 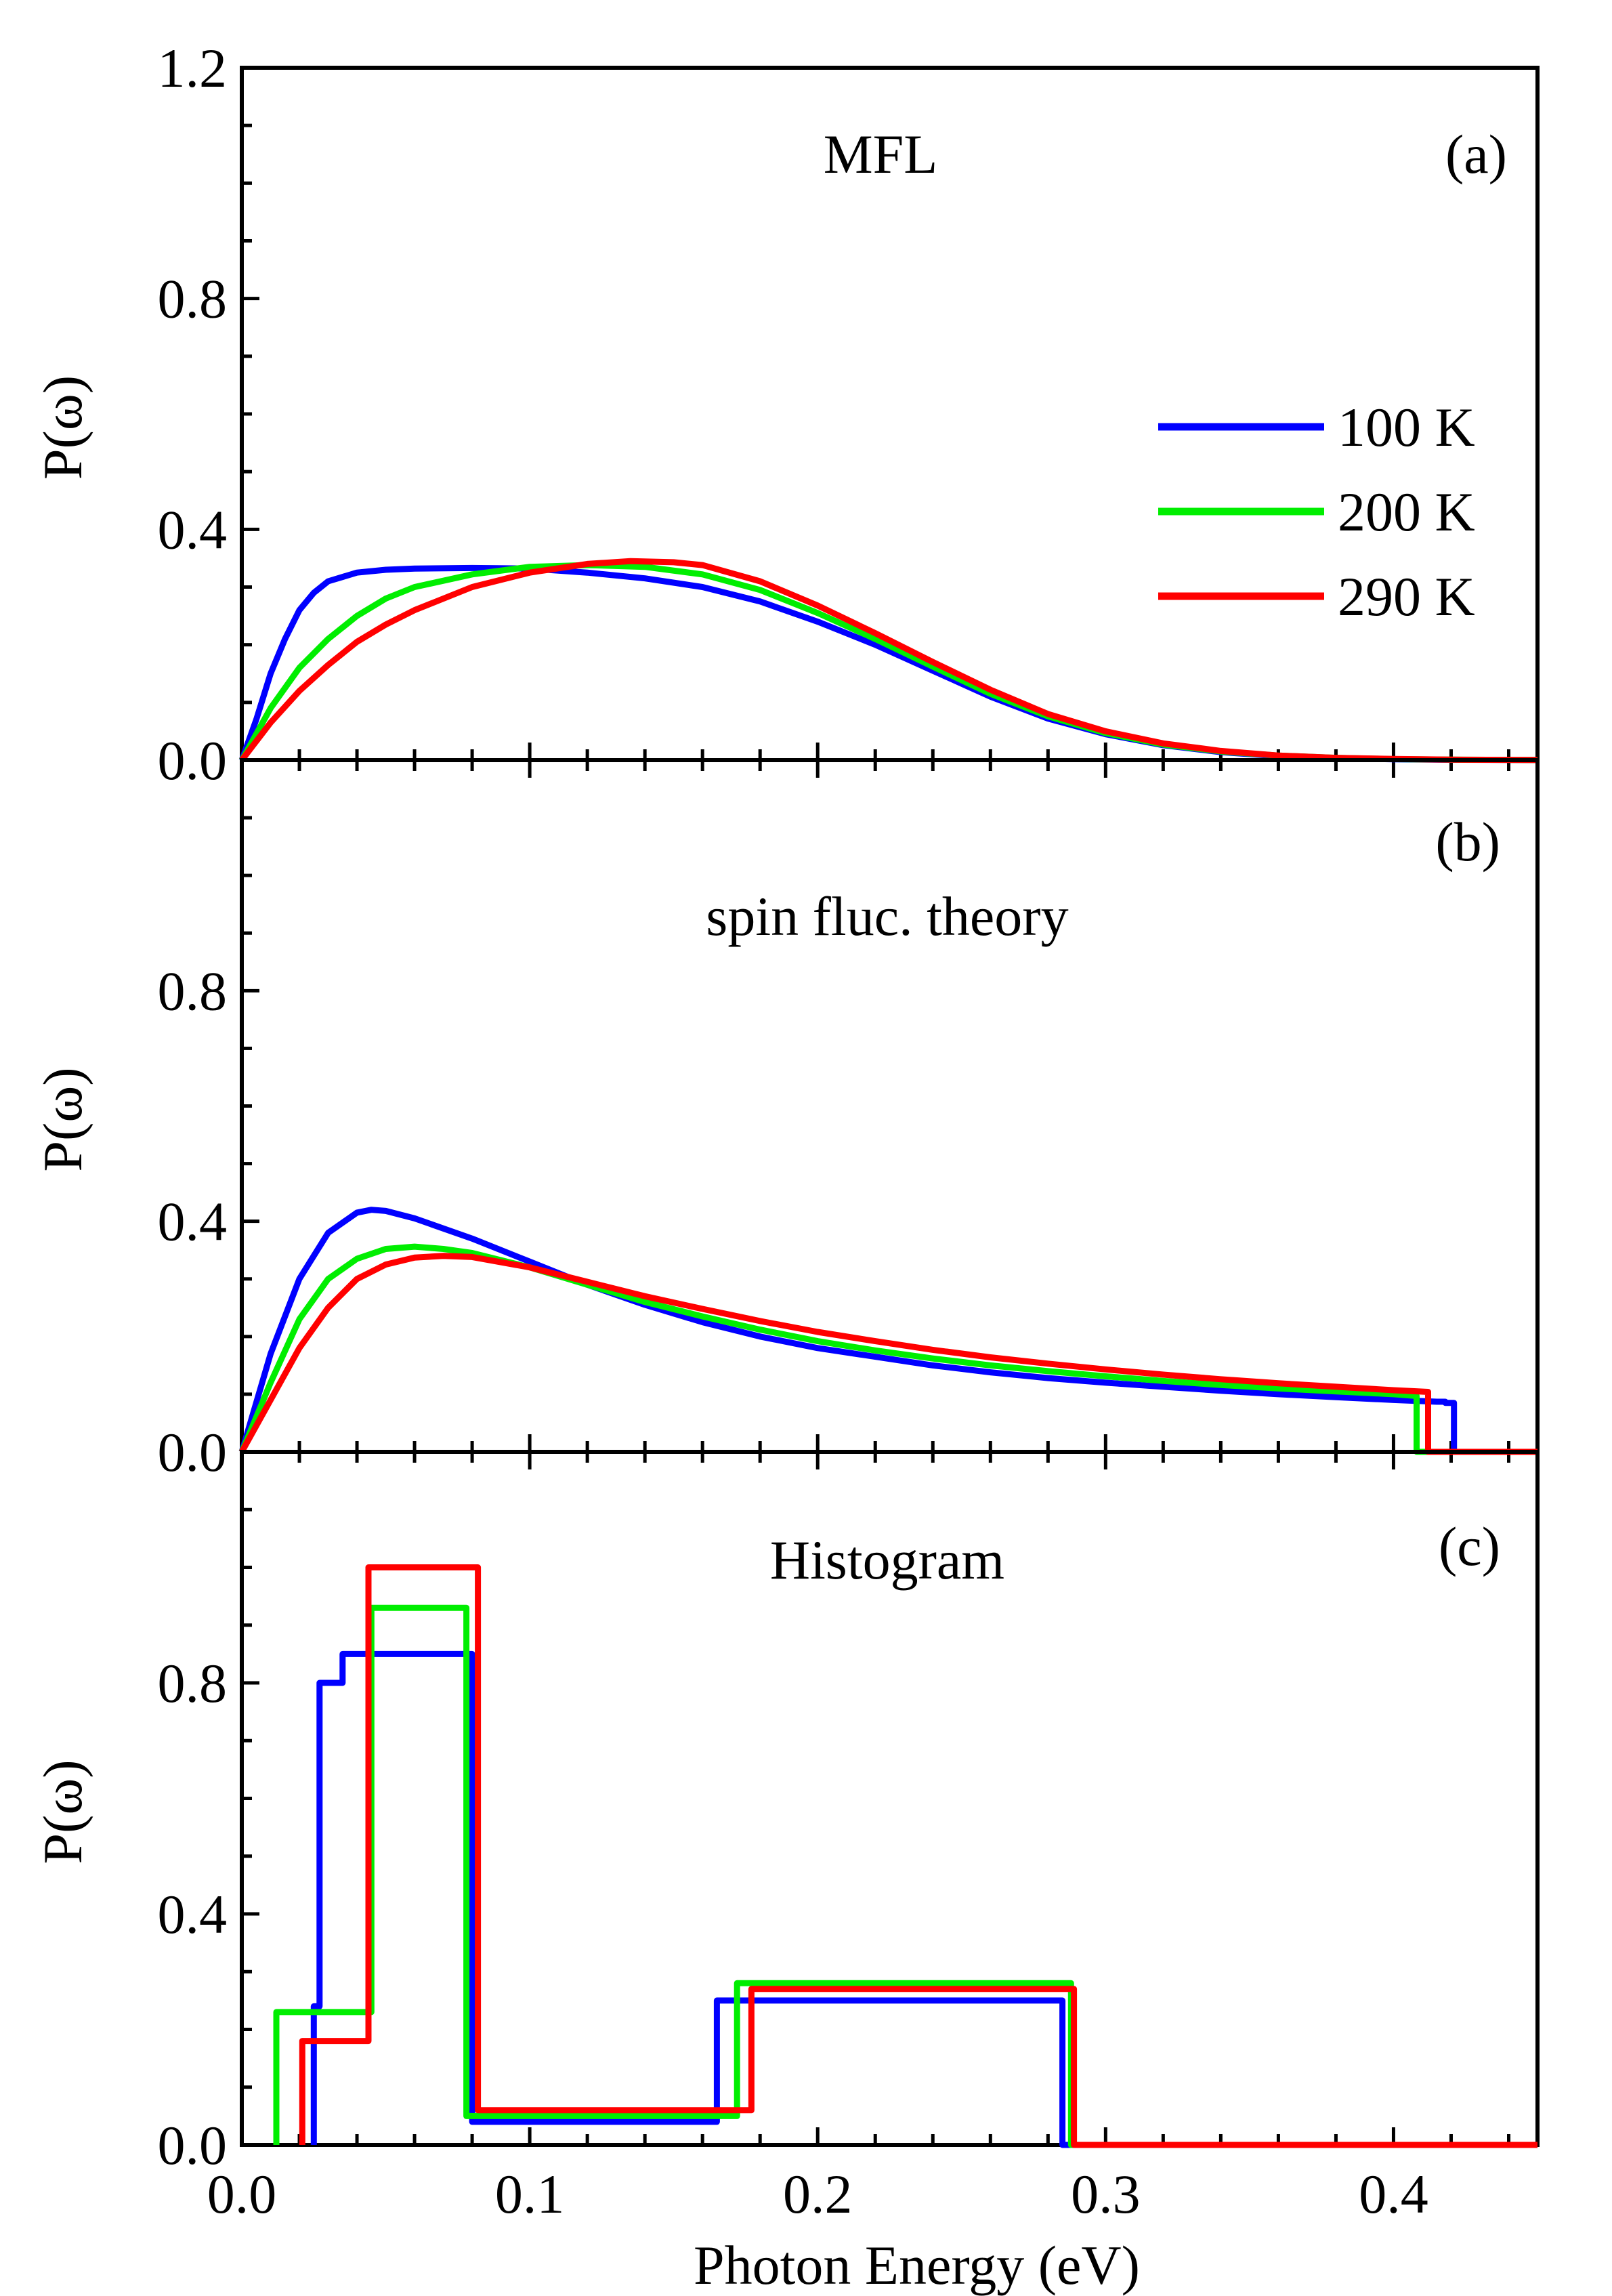 I want to click on x-tick-label: 0.2, so click(x=818, y=2194).